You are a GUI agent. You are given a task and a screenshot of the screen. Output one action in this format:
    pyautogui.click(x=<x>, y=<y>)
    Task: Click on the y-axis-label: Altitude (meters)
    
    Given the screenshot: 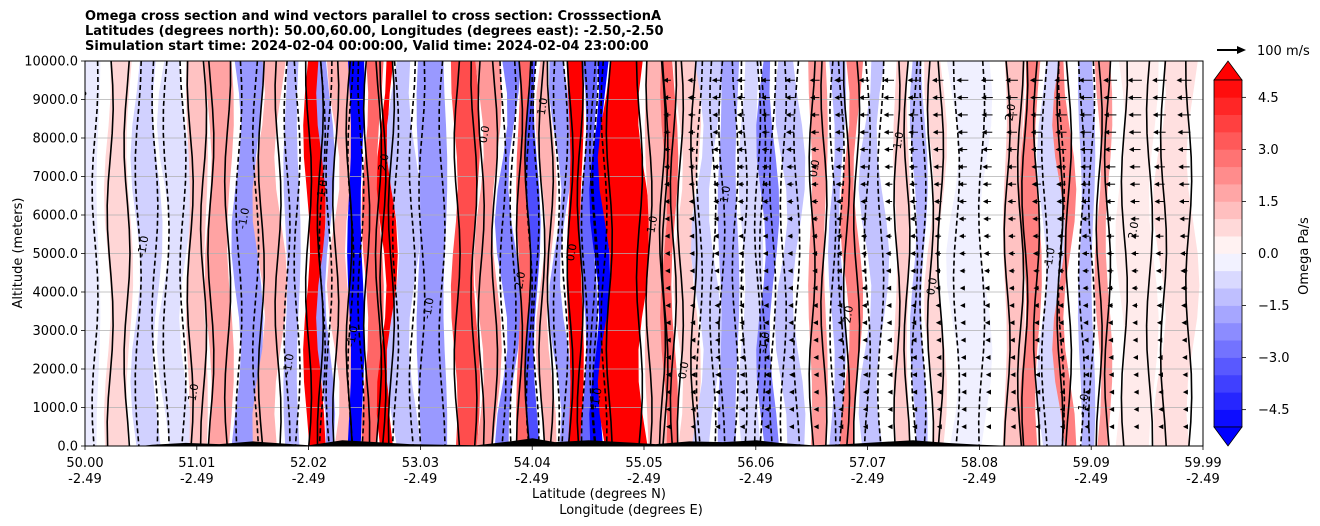 What is the action you would take?
    pyautogui.click(x=18, y=253)
    